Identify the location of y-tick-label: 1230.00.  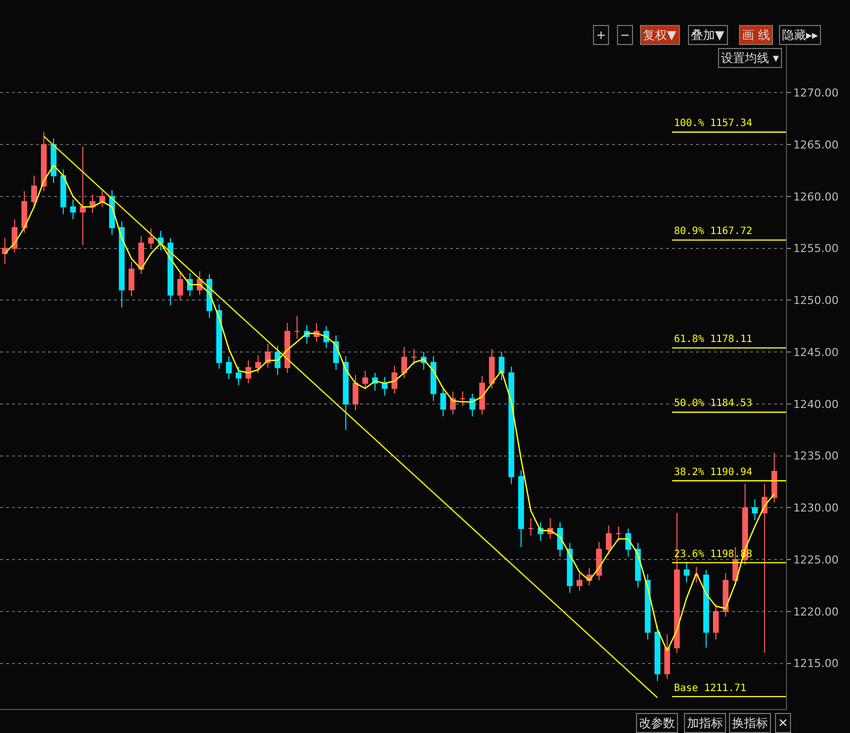
(816, 508).